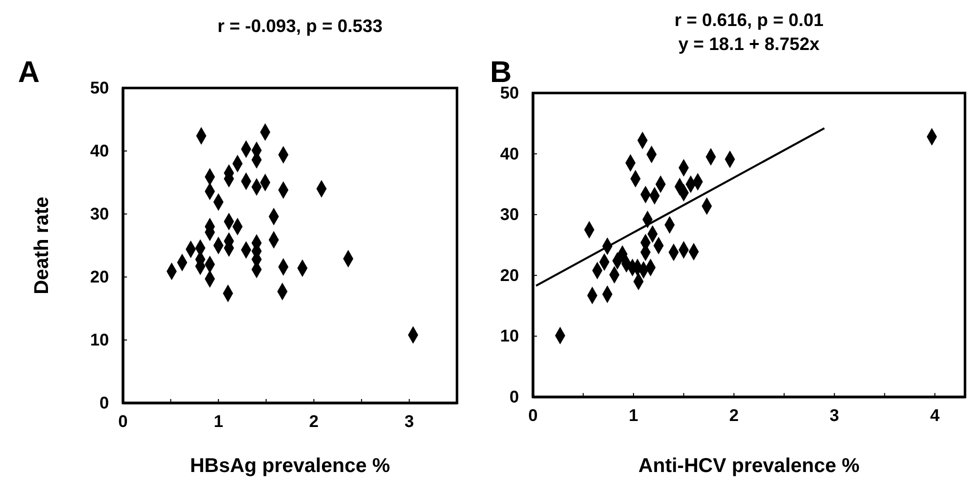 The width and height of the screenshot is (975, 482). What do you see at coordinates (290, 466) in the screenshot?
I see `x-axis-title: HBsAg prevalence %` at bounding box center [290, 466].